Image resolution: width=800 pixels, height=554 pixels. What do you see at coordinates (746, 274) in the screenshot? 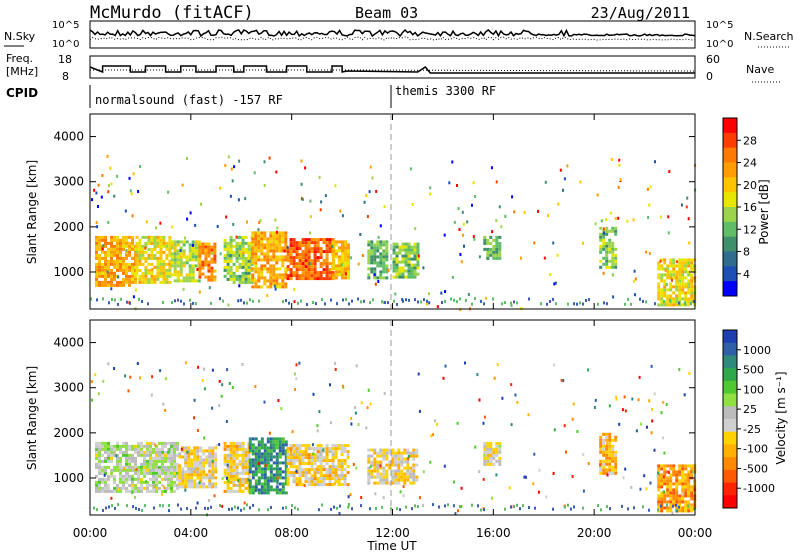
I see `colorbar-tick-label: 4` at bounding box center [746, 274].